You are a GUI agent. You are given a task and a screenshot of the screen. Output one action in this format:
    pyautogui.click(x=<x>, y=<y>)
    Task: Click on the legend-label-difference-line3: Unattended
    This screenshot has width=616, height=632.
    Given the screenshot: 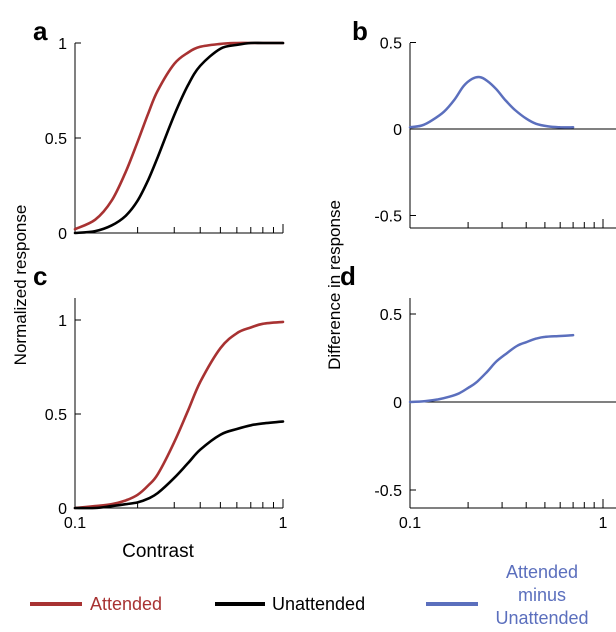 What is the action you would take?
    pyautogui.click(x=541, y=618)
    